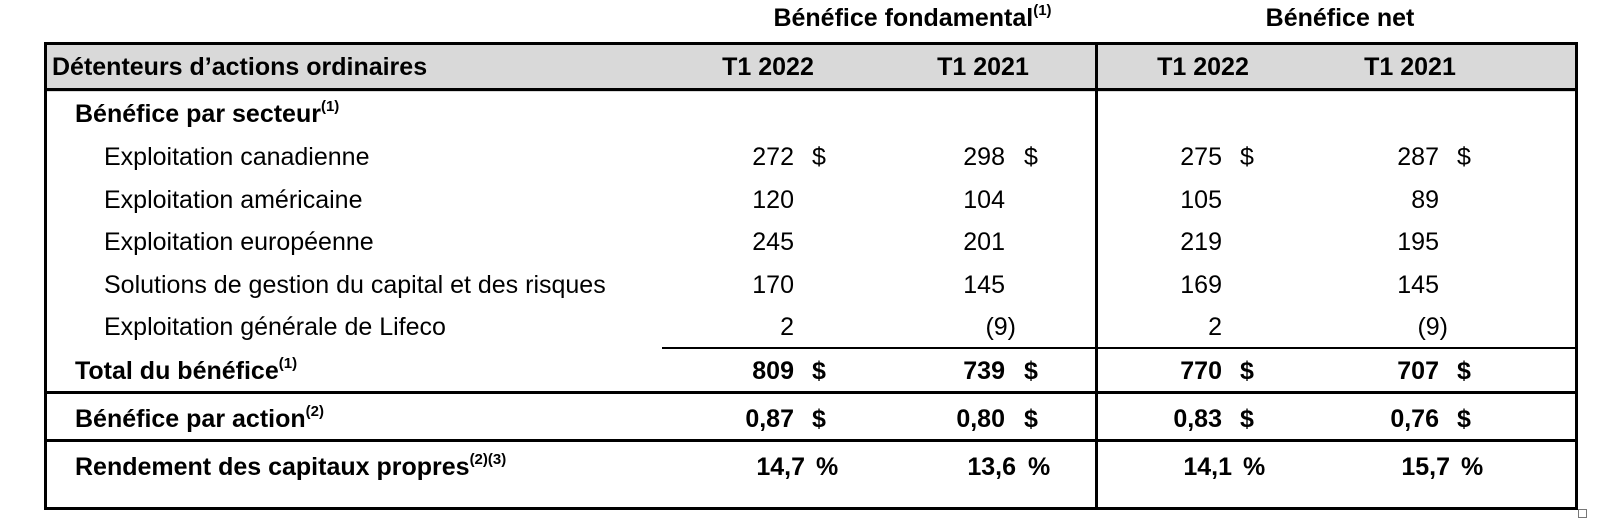  What do you see at coordinates (488, 459) in the screenshot?
I see `footnote-ref: (2)(3)` at bounding box center [488, 459].